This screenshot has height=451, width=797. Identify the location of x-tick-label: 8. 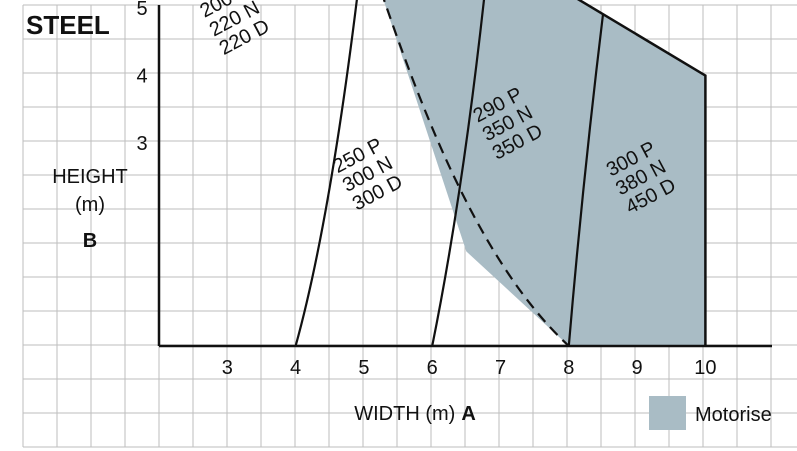
(568, 368).